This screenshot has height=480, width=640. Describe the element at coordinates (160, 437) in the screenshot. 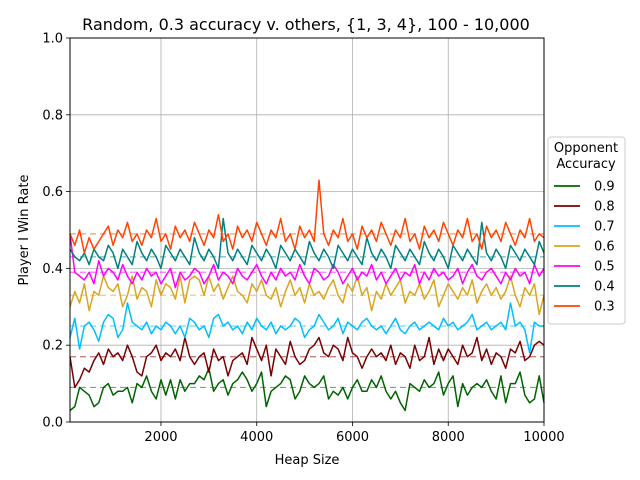

I see `x-tick-label: 2000` at that location.